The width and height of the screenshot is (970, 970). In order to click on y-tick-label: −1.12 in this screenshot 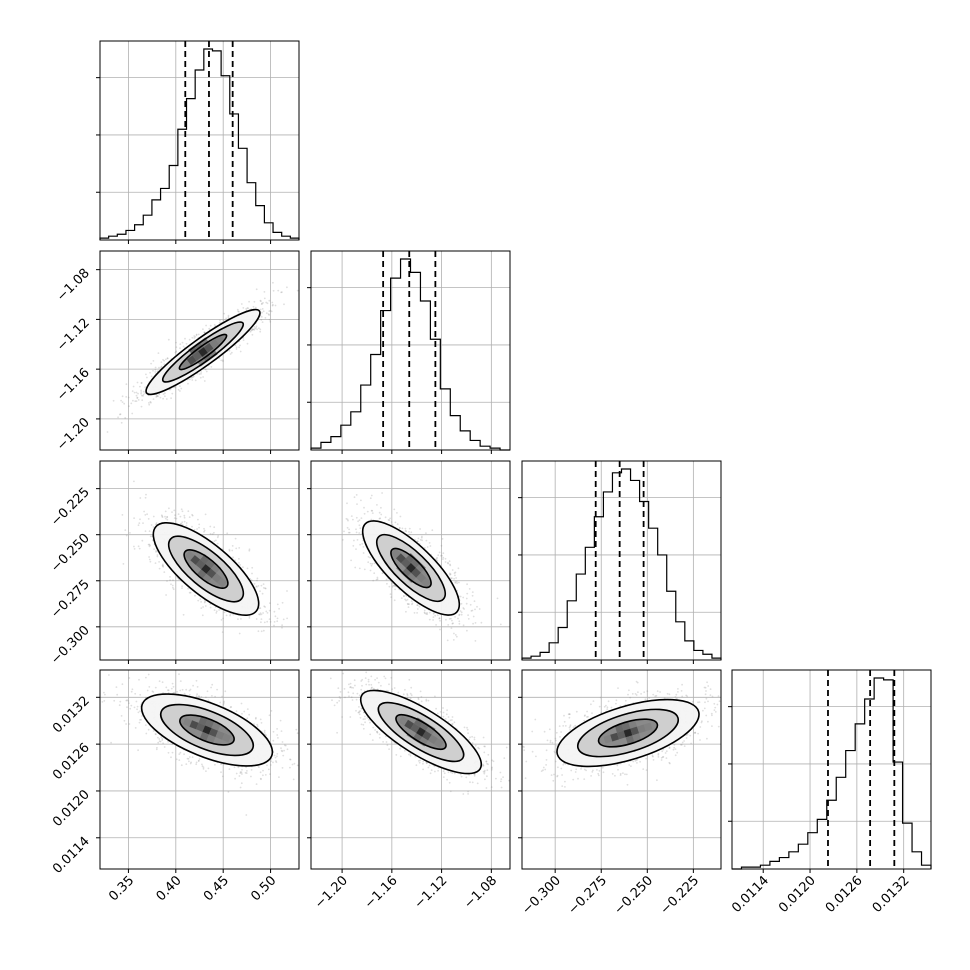, I will do `click(73, 335)`.